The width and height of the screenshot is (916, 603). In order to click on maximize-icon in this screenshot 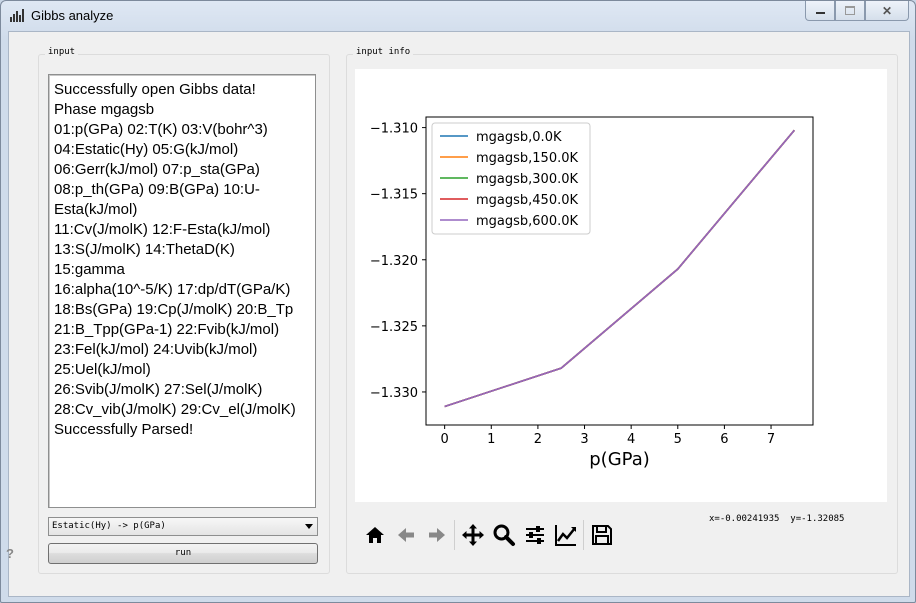, I will do `click(850, 10)`.